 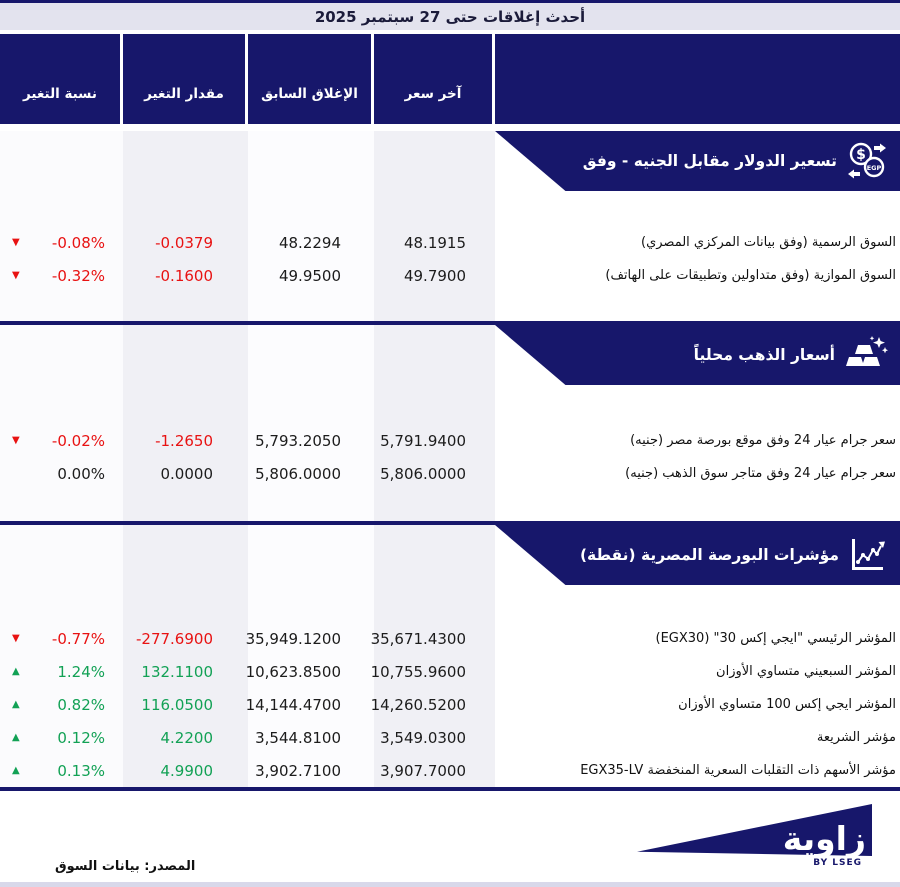 I want to click on column-header-prev-close: الإغلاق السابق, so click(x=311, y=79).